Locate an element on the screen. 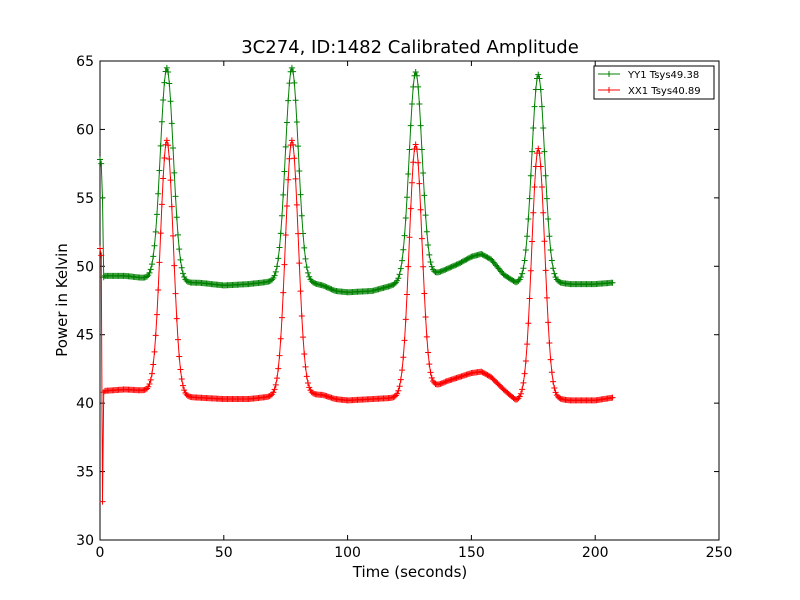 The image size is (800, 600). y-tick-label: 50 is located at coordinates (85, 267).